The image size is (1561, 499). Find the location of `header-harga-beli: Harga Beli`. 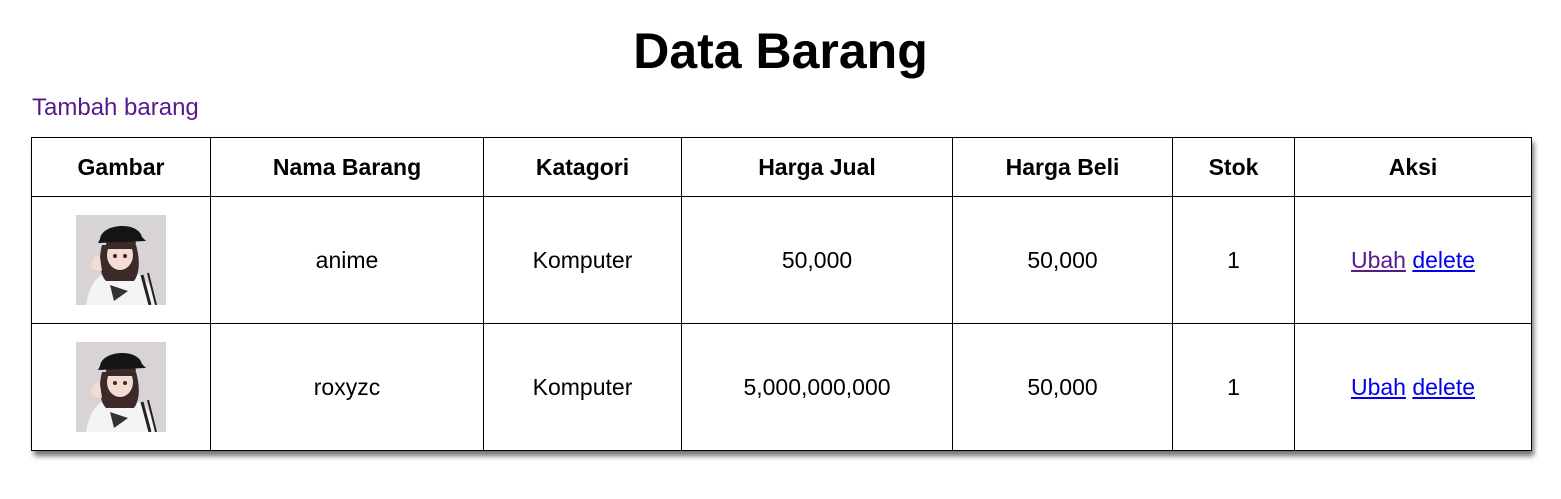

header-harga-beli: Harga Beli is located at coordinates (1062, 167).